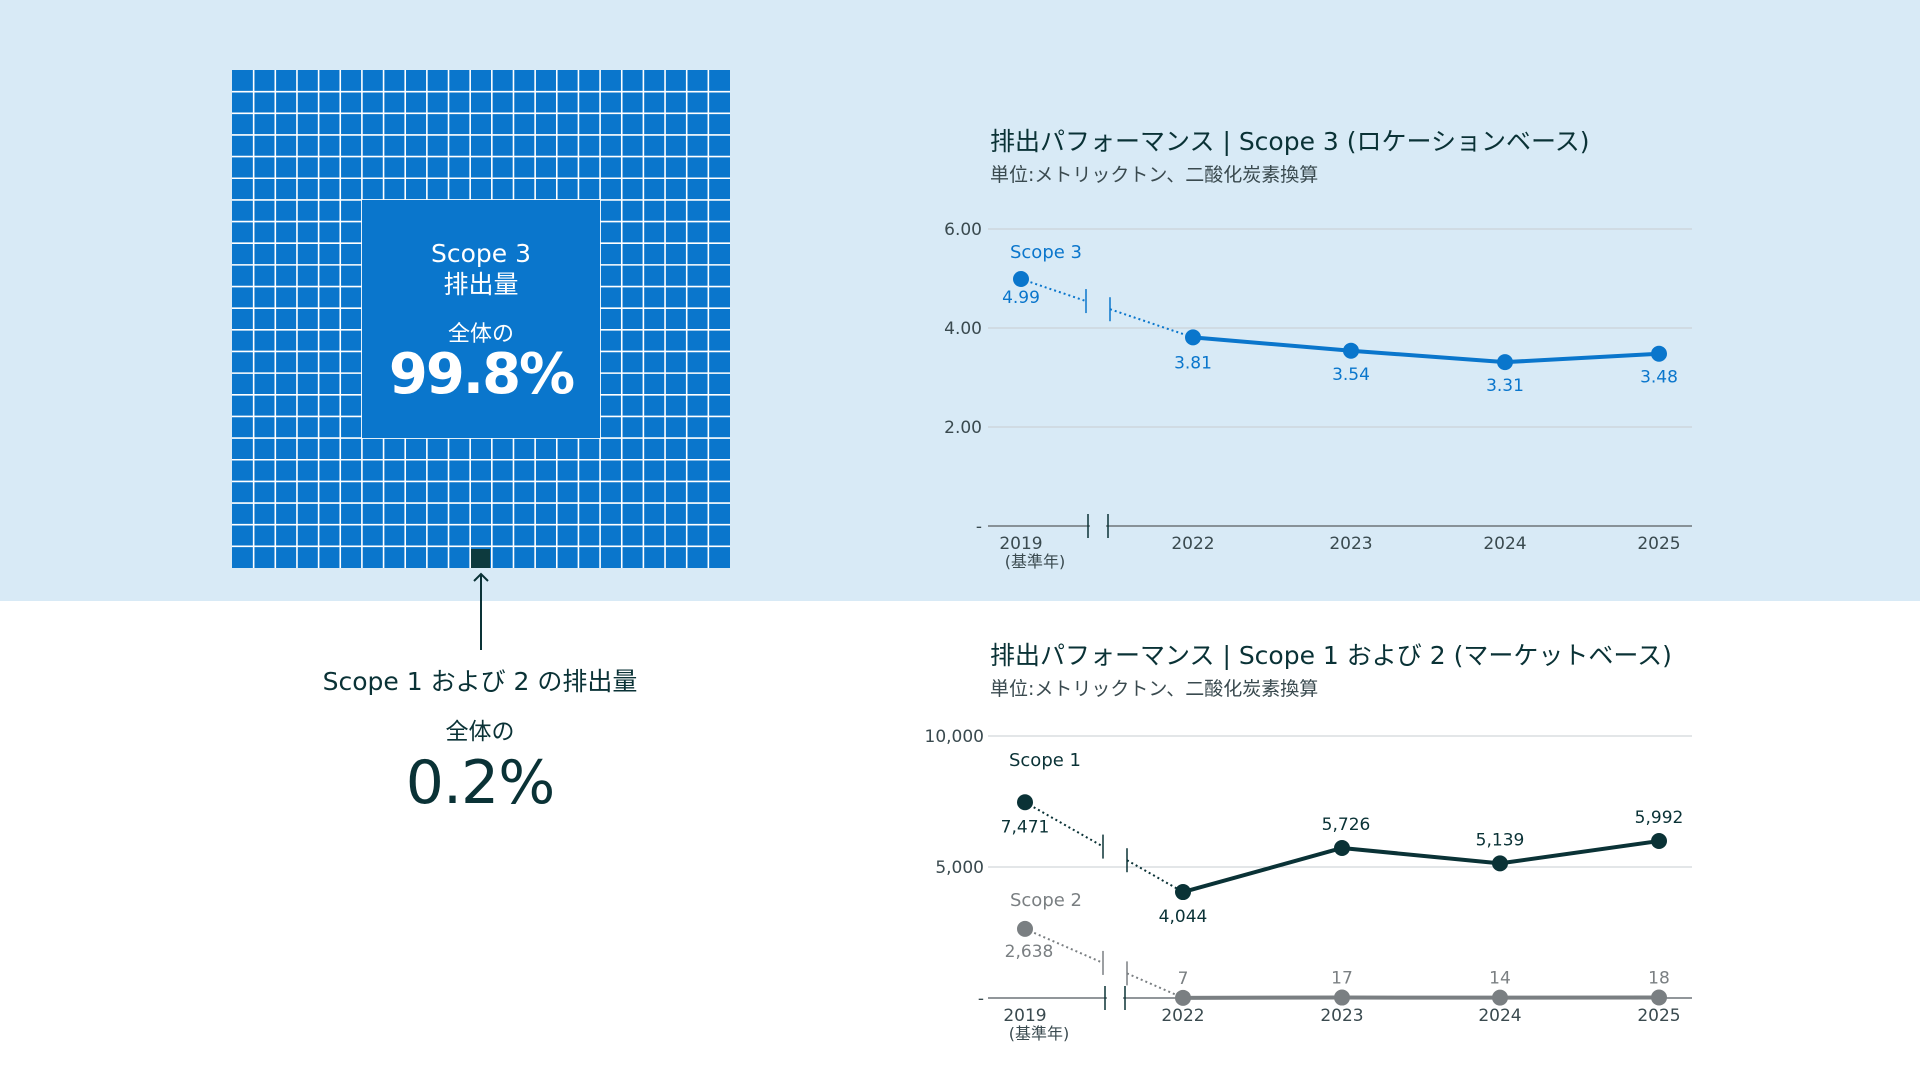 This screenshot has height=1080, width=1920. Describe the element at coordinates (481, 374) in the screenshot. I see `scope3-share-value: 99.8%` at that location.